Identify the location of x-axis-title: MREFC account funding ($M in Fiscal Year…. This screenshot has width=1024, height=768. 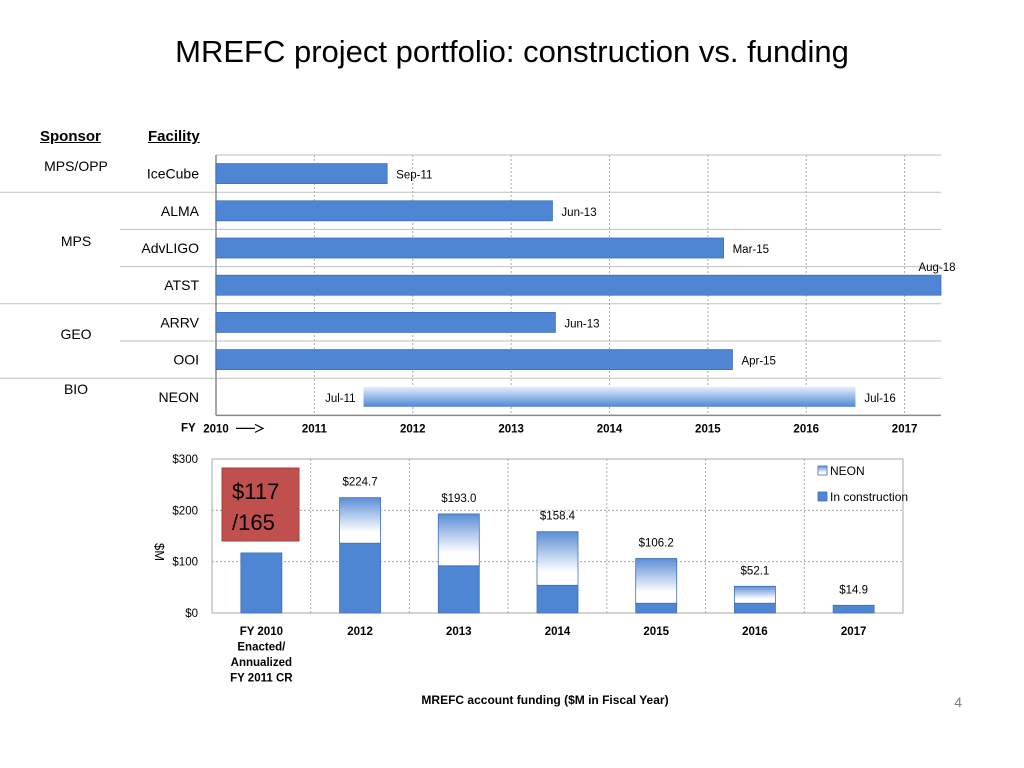
(544, 700).